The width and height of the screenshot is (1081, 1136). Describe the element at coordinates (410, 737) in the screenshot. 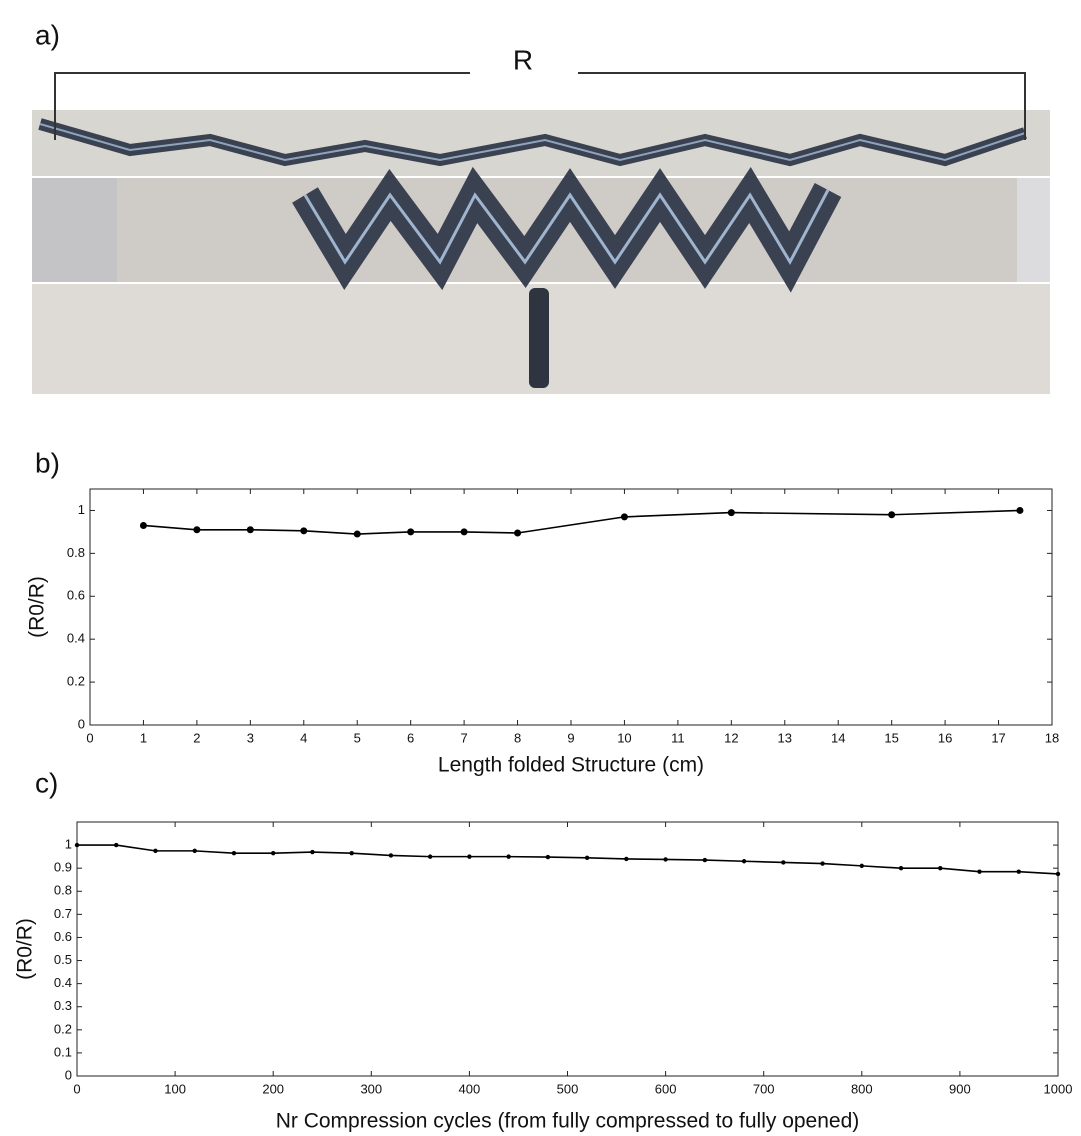

I see `x-tick-label: 6` at that location.